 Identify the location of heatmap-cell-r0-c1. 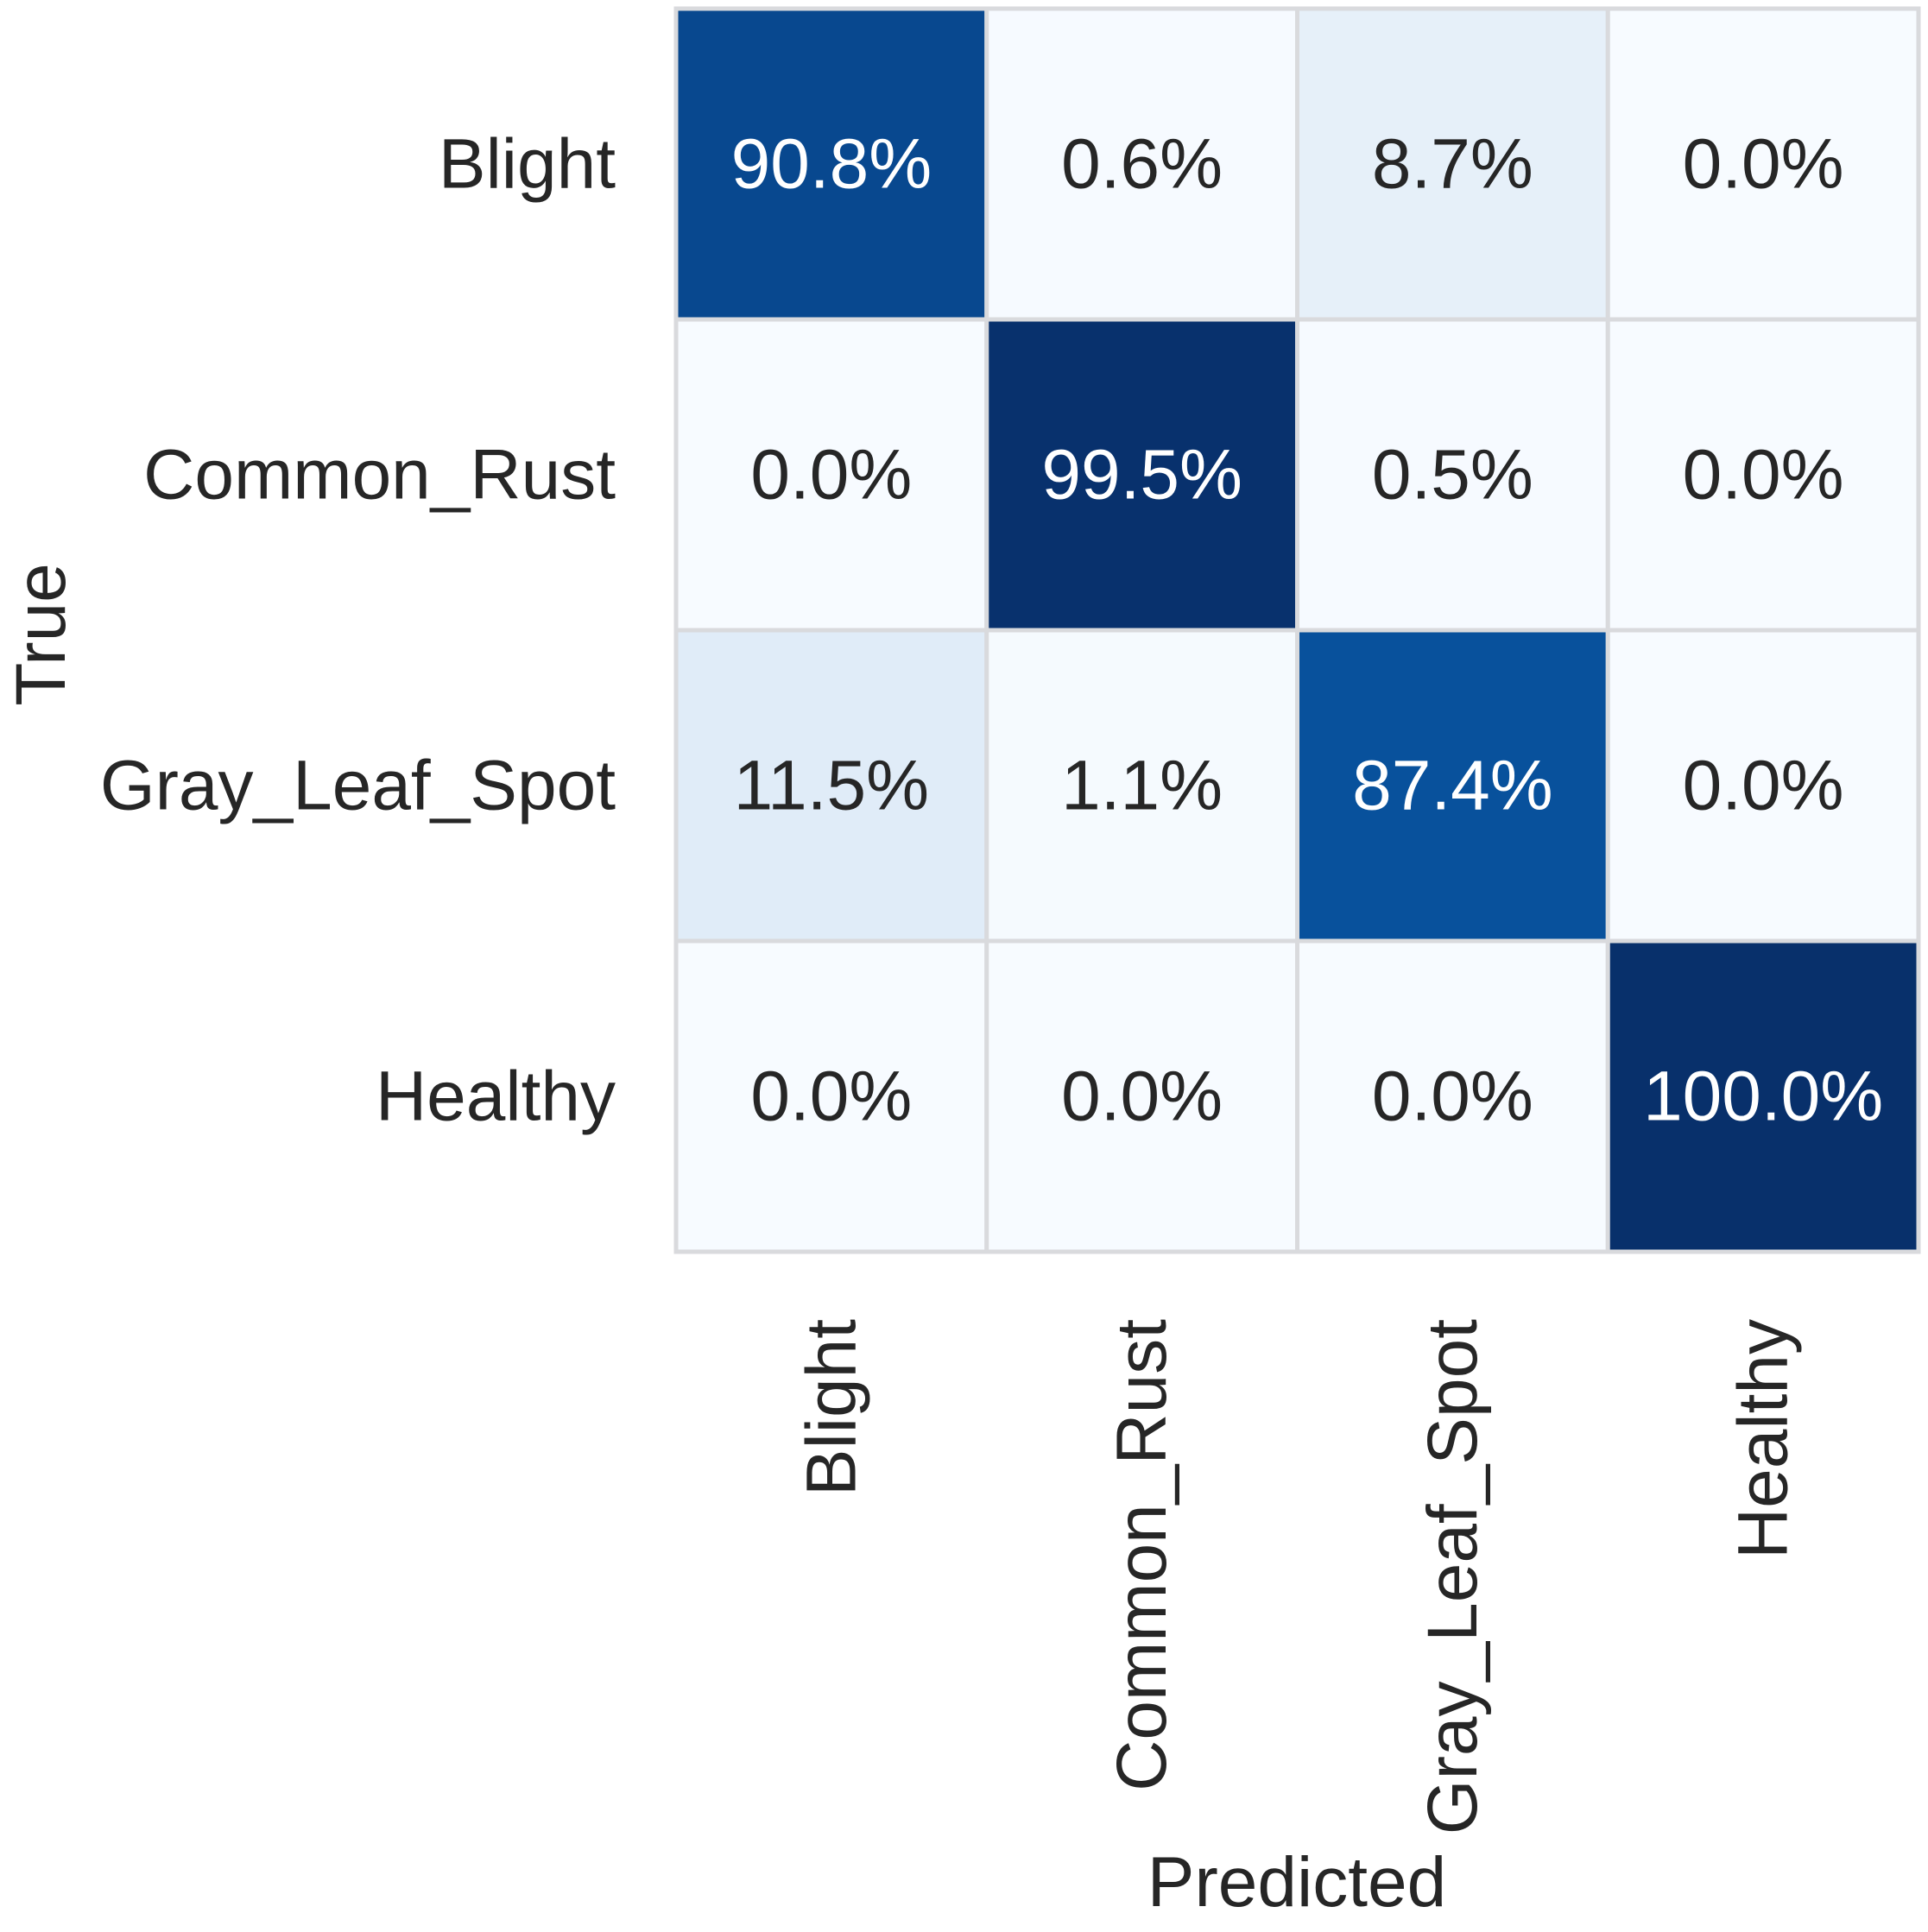
(1141, 164).